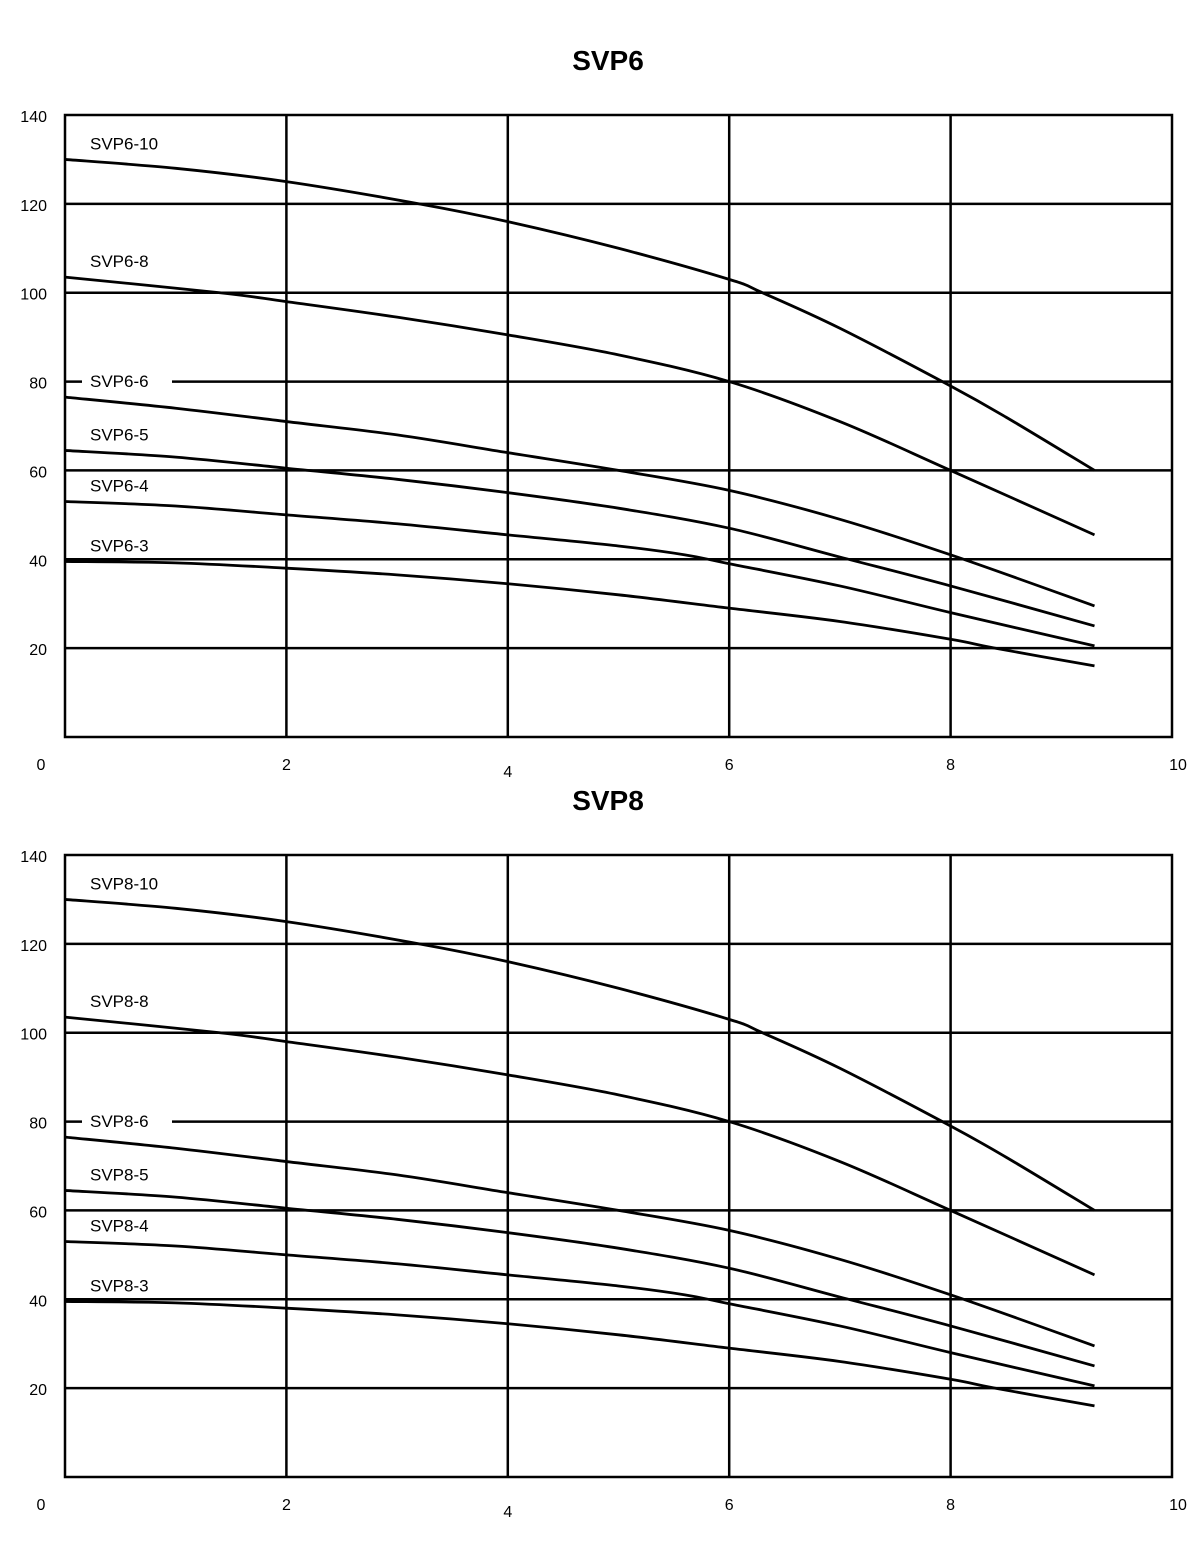 The image size is (1200, 1562). I want to click on series-label: SVP8-8, so click(119, 1001).